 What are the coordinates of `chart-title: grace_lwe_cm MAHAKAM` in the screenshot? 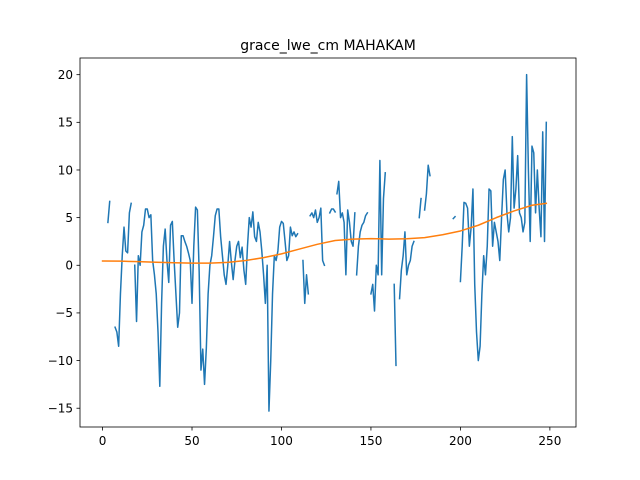 It's located at (328, 46).